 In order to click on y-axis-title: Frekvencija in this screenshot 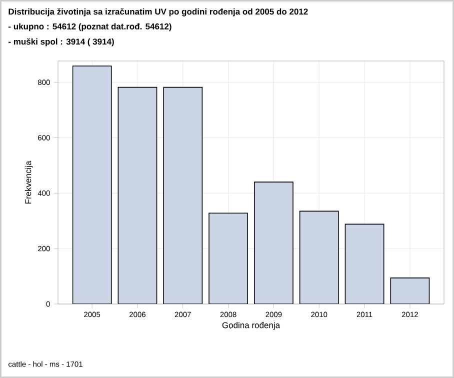, I will do `click(28, 182)`.